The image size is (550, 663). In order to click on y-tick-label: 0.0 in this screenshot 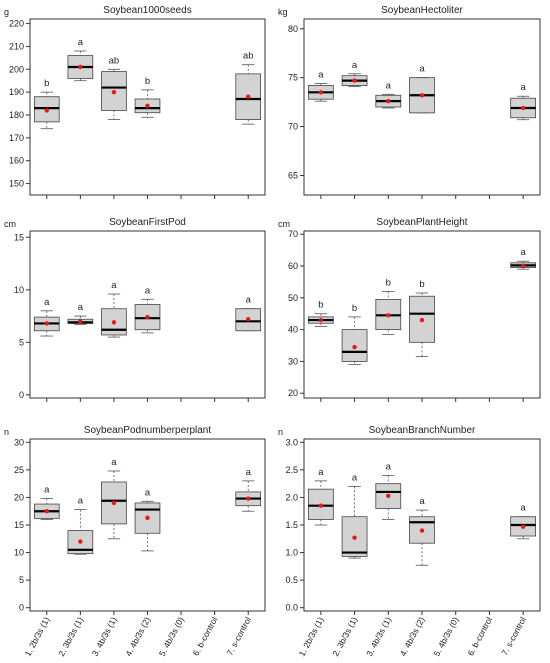, I will do `click(291, 608)`.